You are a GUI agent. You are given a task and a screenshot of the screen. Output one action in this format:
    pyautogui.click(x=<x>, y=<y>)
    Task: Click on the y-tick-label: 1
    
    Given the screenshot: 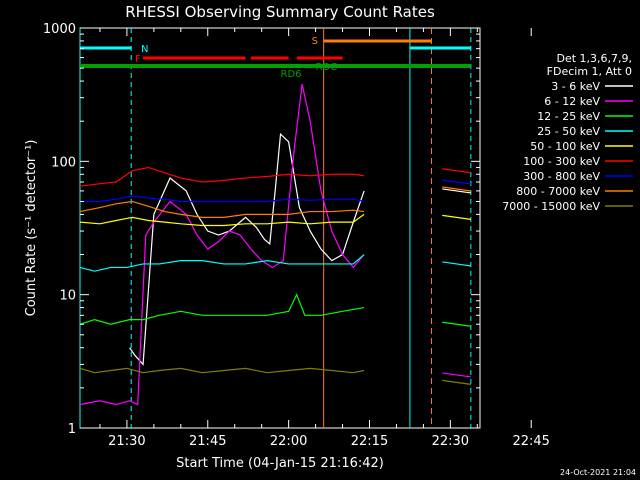 What is the action you would take?
    pyautogui.click(x=72, y=429)
    